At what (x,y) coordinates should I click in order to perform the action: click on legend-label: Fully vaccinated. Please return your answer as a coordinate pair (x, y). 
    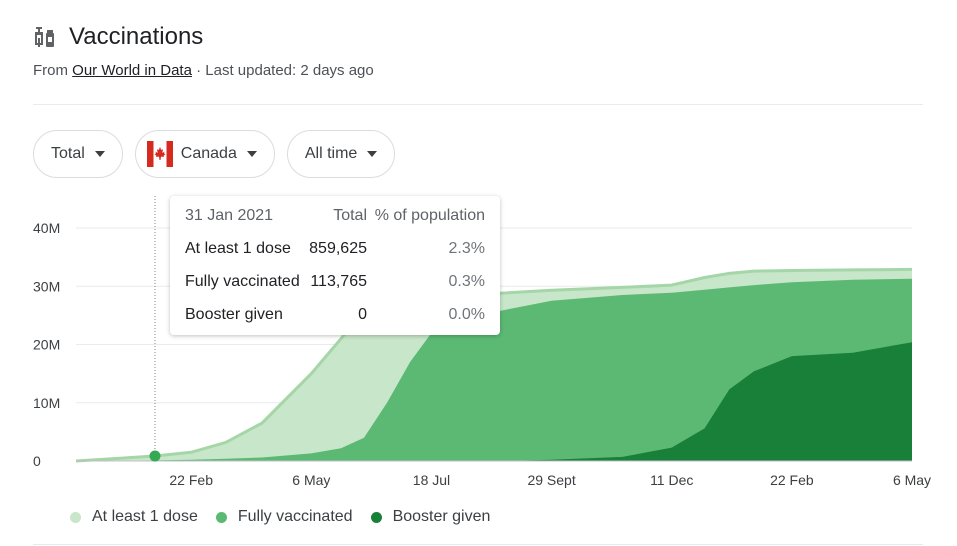
    Looking at the image, I should click on (295, 516).